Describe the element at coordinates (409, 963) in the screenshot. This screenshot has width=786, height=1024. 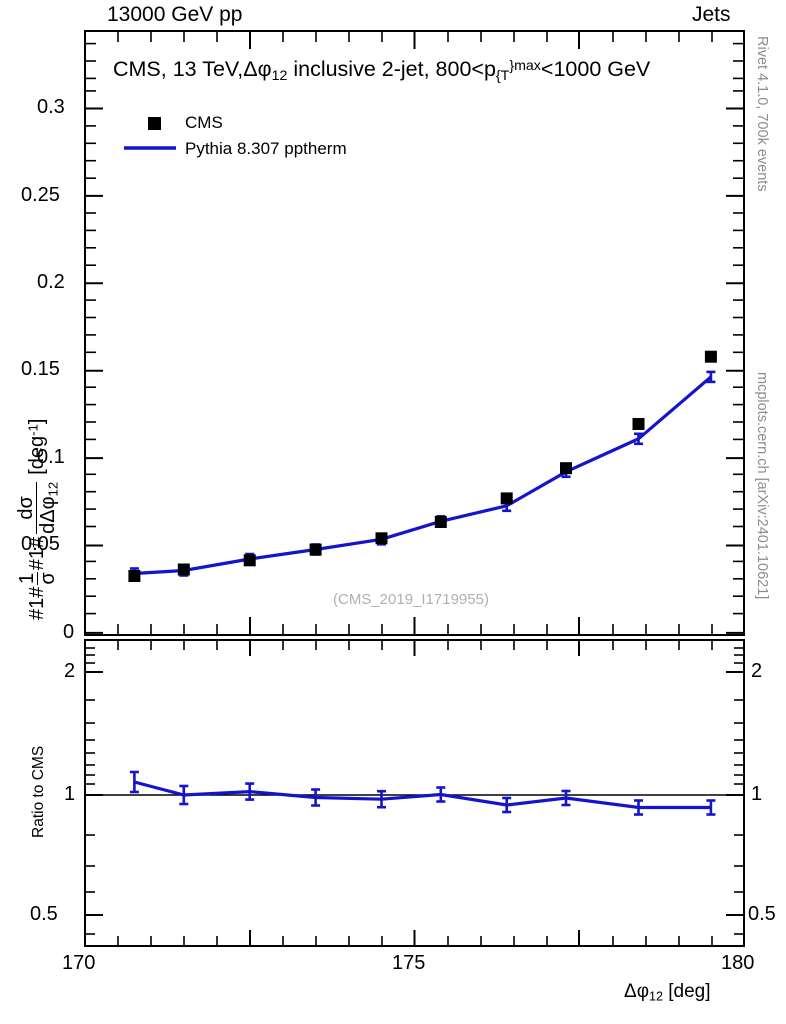
I see `xtick-175: 175` at that location.